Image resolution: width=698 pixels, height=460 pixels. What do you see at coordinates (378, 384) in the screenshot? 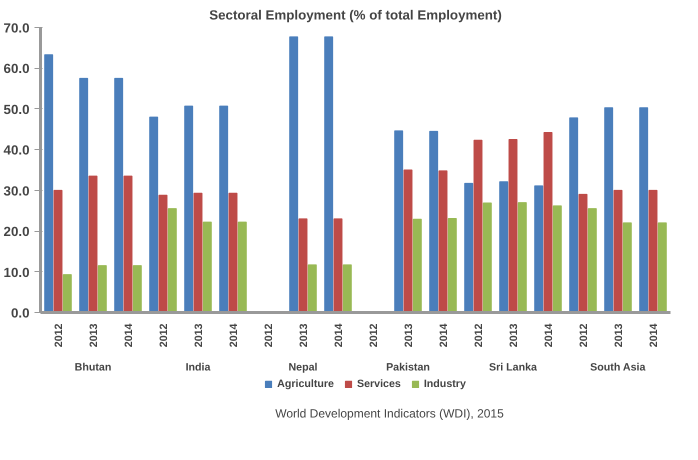
I see `legend-label: Services` at bounding box center [378, 384].